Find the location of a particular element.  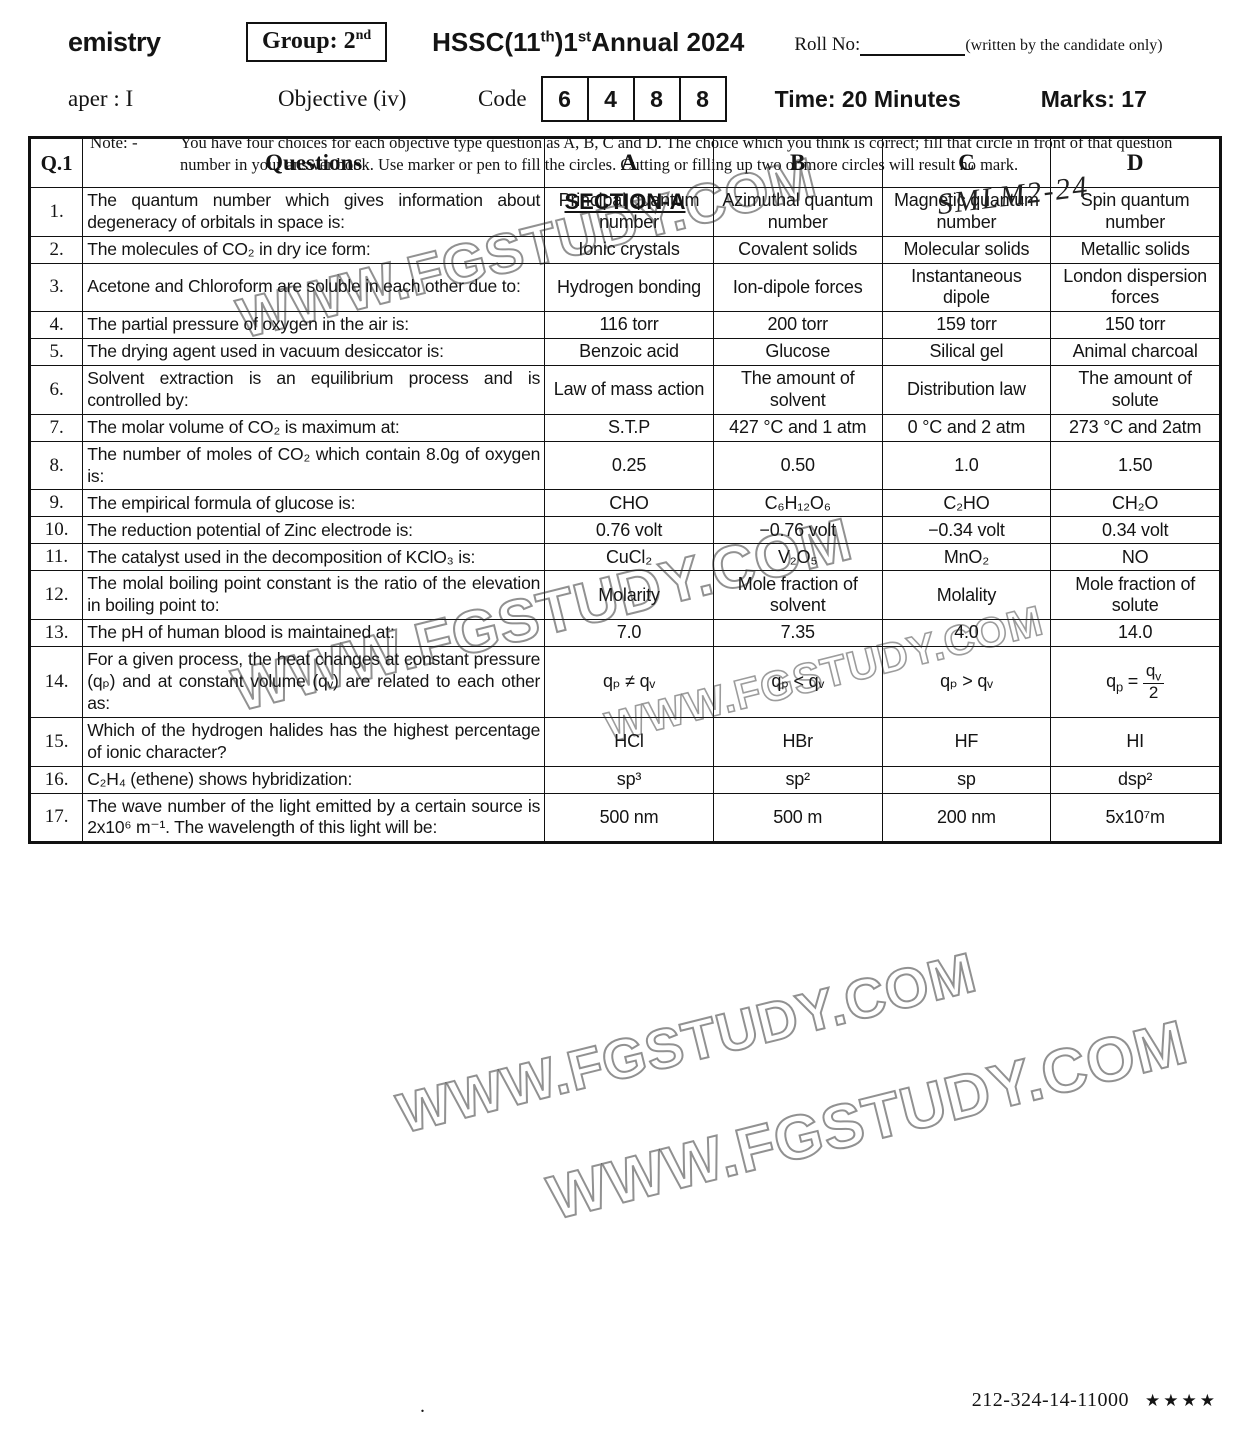

option-b: sp² is located at coordinates (797, 779).